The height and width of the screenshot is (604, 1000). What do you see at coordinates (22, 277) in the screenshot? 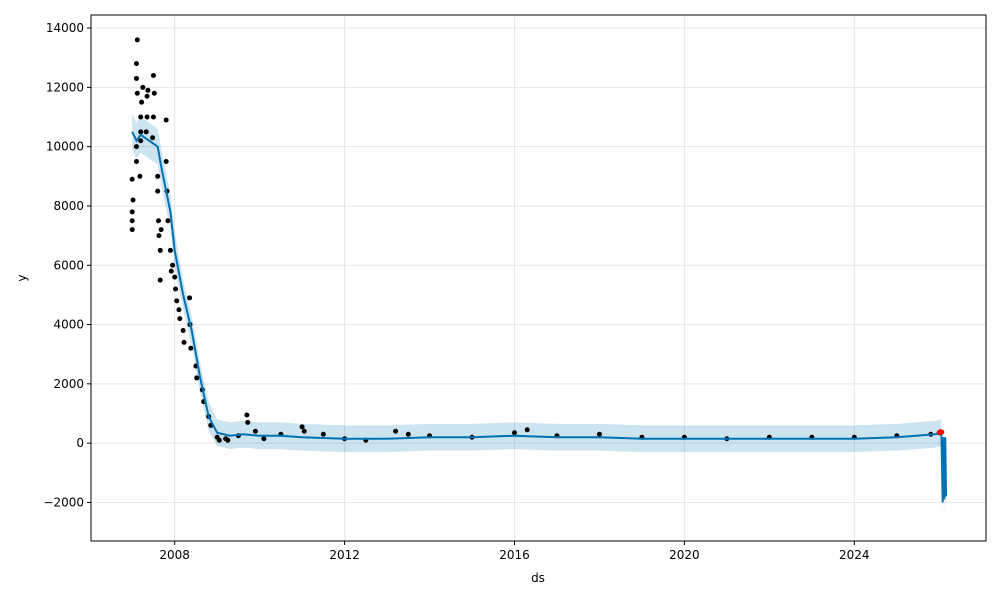
I see `y-axis-label: y` at bounding box center [22, 277].